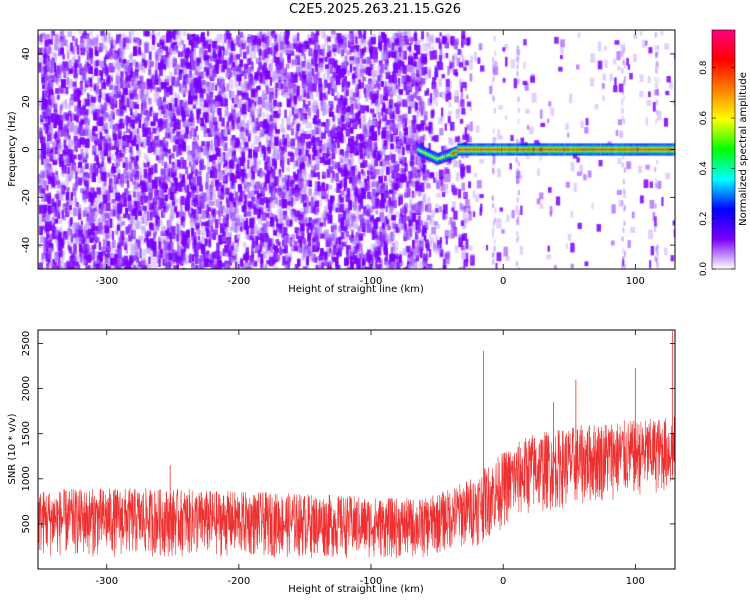 Image resolution: width=750 pixels, height=600 pixels. What do you see at coordinates (26, 101) in the screenshot?
I see `y-tick-label: 20` at bounding box center [26, 101].